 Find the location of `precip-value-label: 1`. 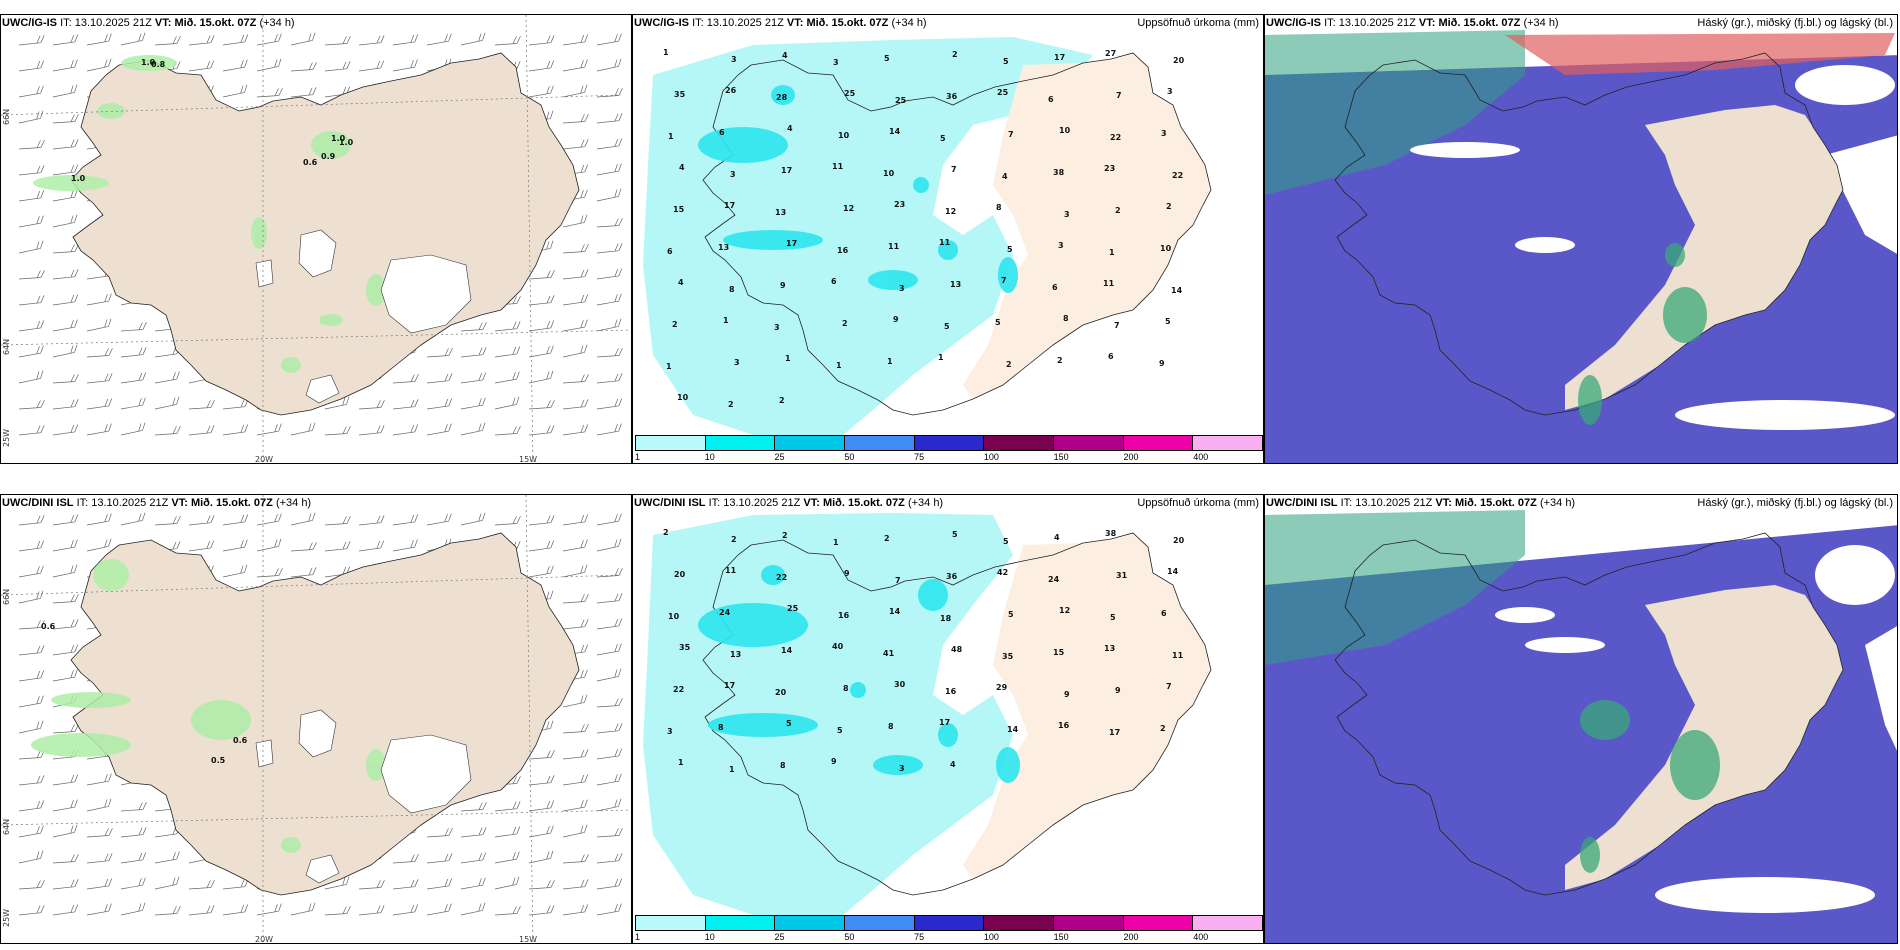

precip-value-label: 1 is located at coordinates (669, 366).